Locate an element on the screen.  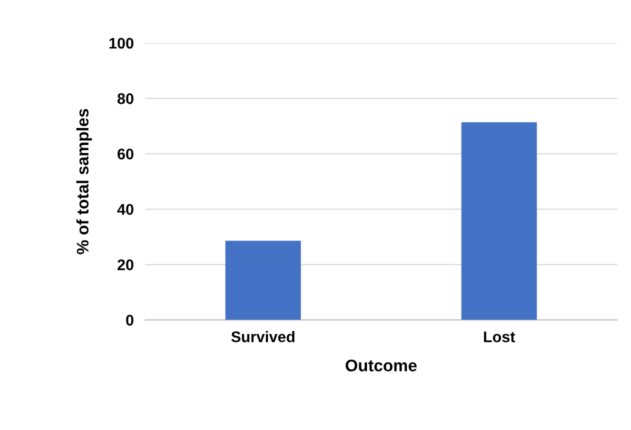
x-axis-title: Outcome is located at coordinates (381, 366).